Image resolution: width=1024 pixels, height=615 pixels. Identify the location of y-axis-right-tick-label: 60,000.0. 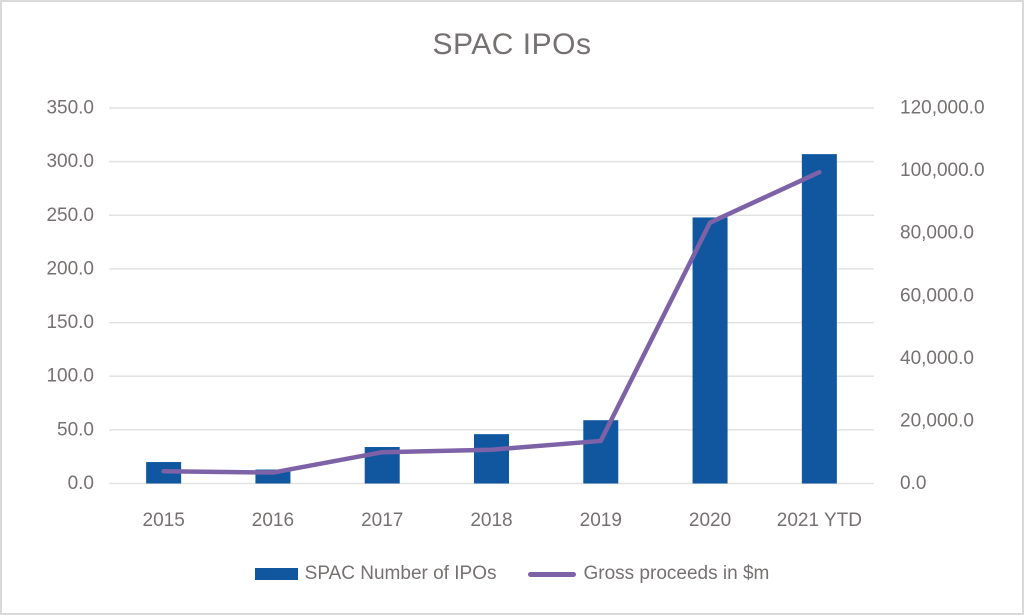
(937, 295).